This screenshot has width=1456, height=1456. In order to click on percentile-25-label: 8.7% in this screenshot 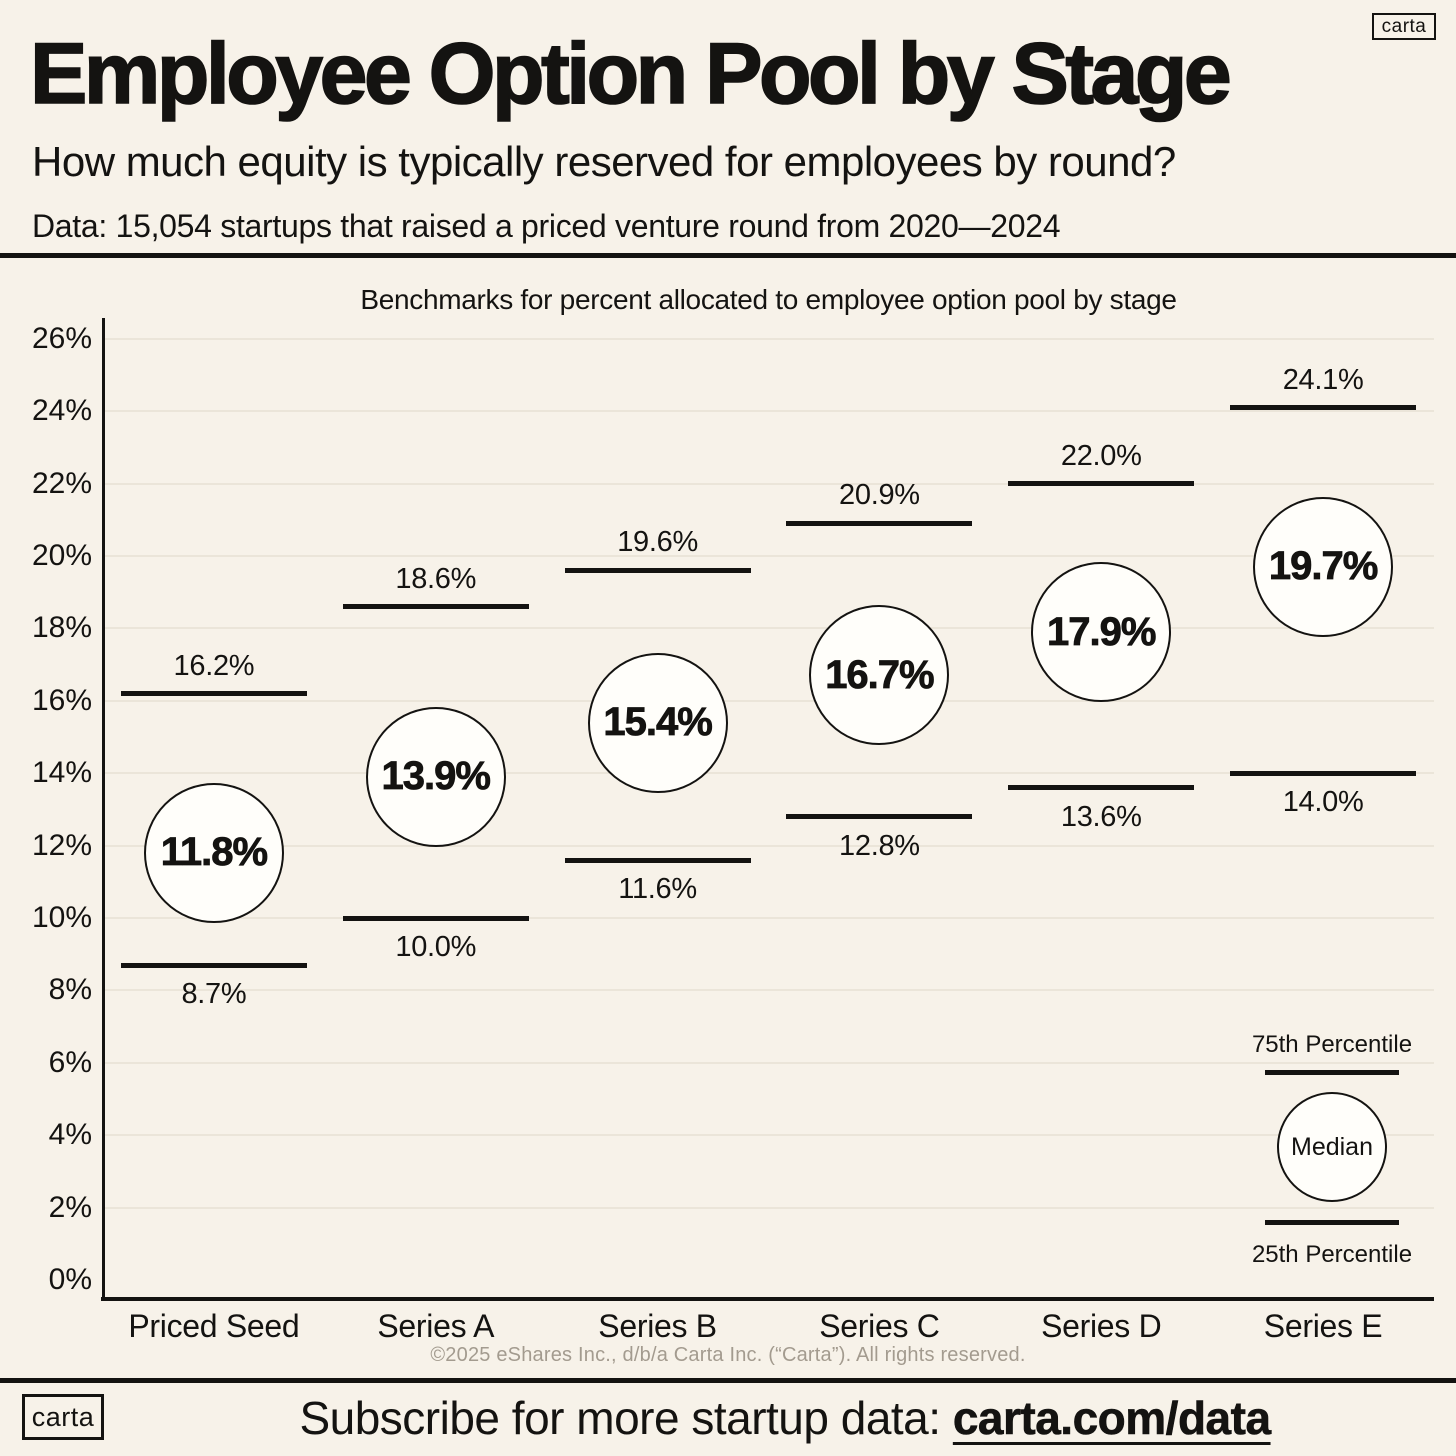, I will do `click(214, 994)`.